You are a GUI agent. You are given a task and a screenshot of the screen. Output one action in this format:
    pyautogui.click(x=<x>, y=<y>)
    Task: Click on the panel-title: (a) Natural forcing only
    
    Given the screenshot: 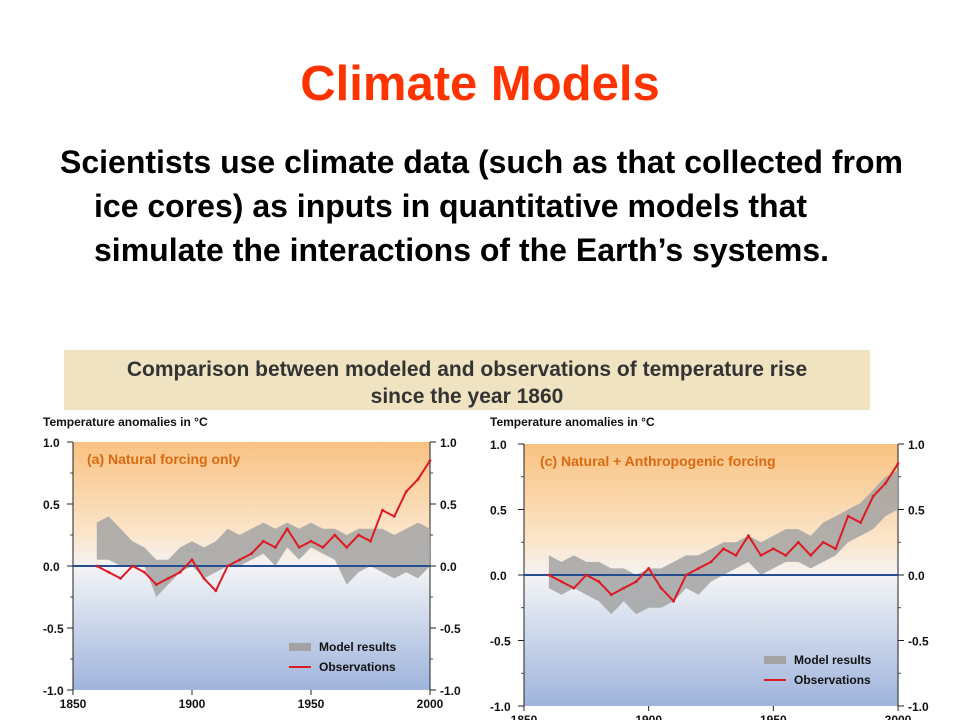 What is the action you would take?
    pyautogui.click(x=163, y=459)
    